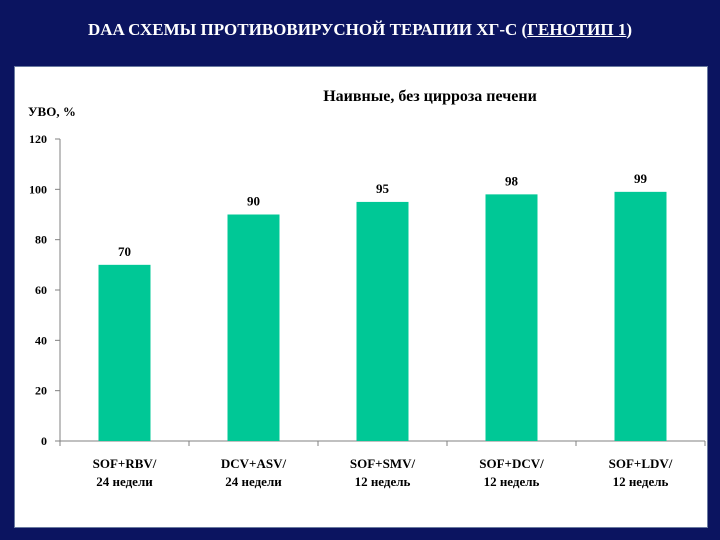 This screenshot has width=720, height=540. What do you see at coordinates (44, 441) in the screenshot?
I see `y-tick-label: 0` at bounding box center [44, 441].